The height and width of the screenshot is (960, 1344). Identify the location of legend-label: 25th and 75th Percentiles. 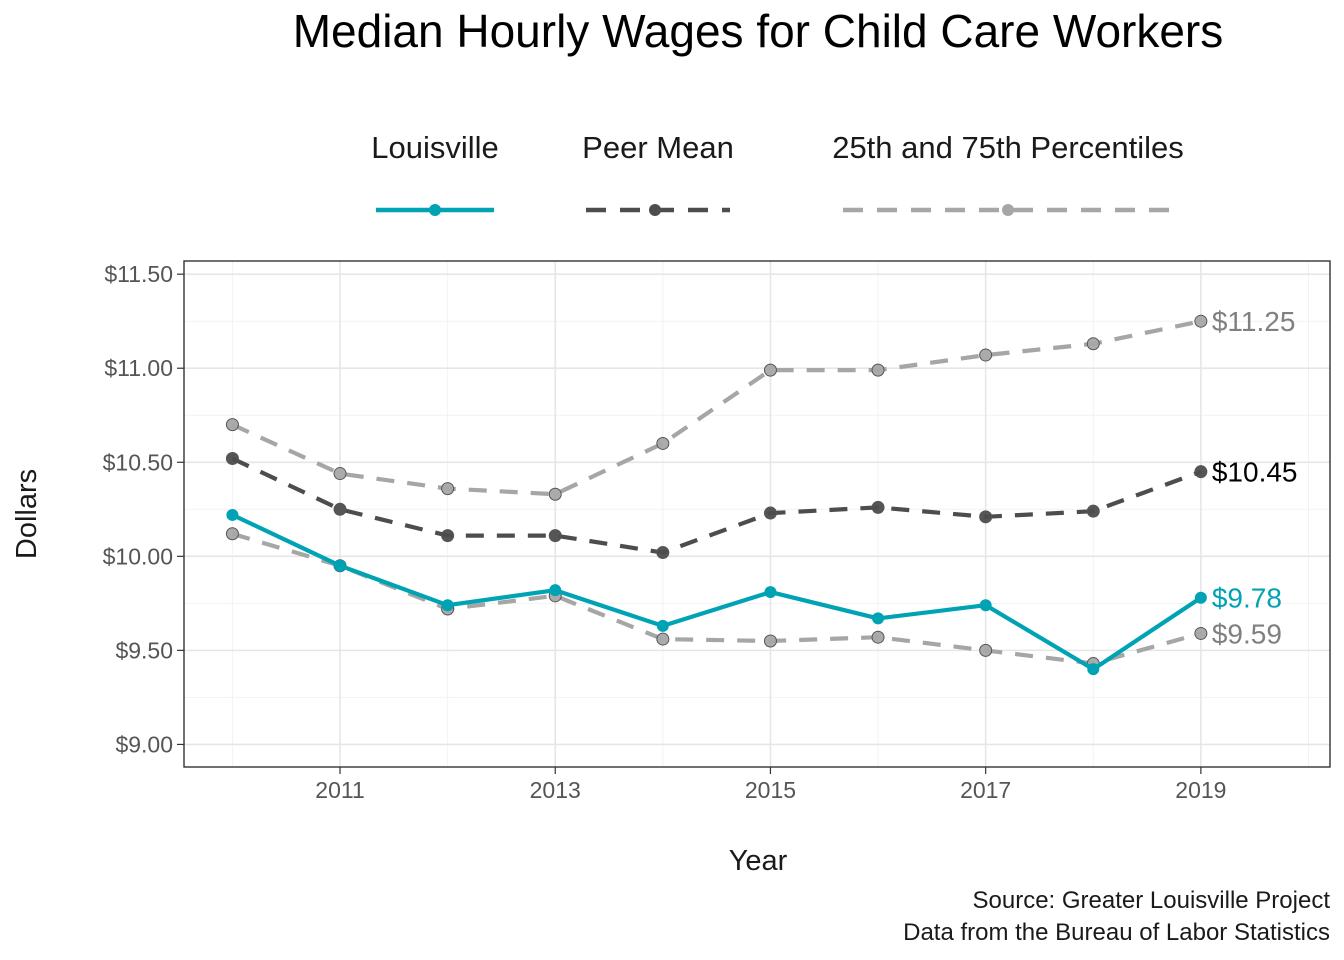
(1008, 147).